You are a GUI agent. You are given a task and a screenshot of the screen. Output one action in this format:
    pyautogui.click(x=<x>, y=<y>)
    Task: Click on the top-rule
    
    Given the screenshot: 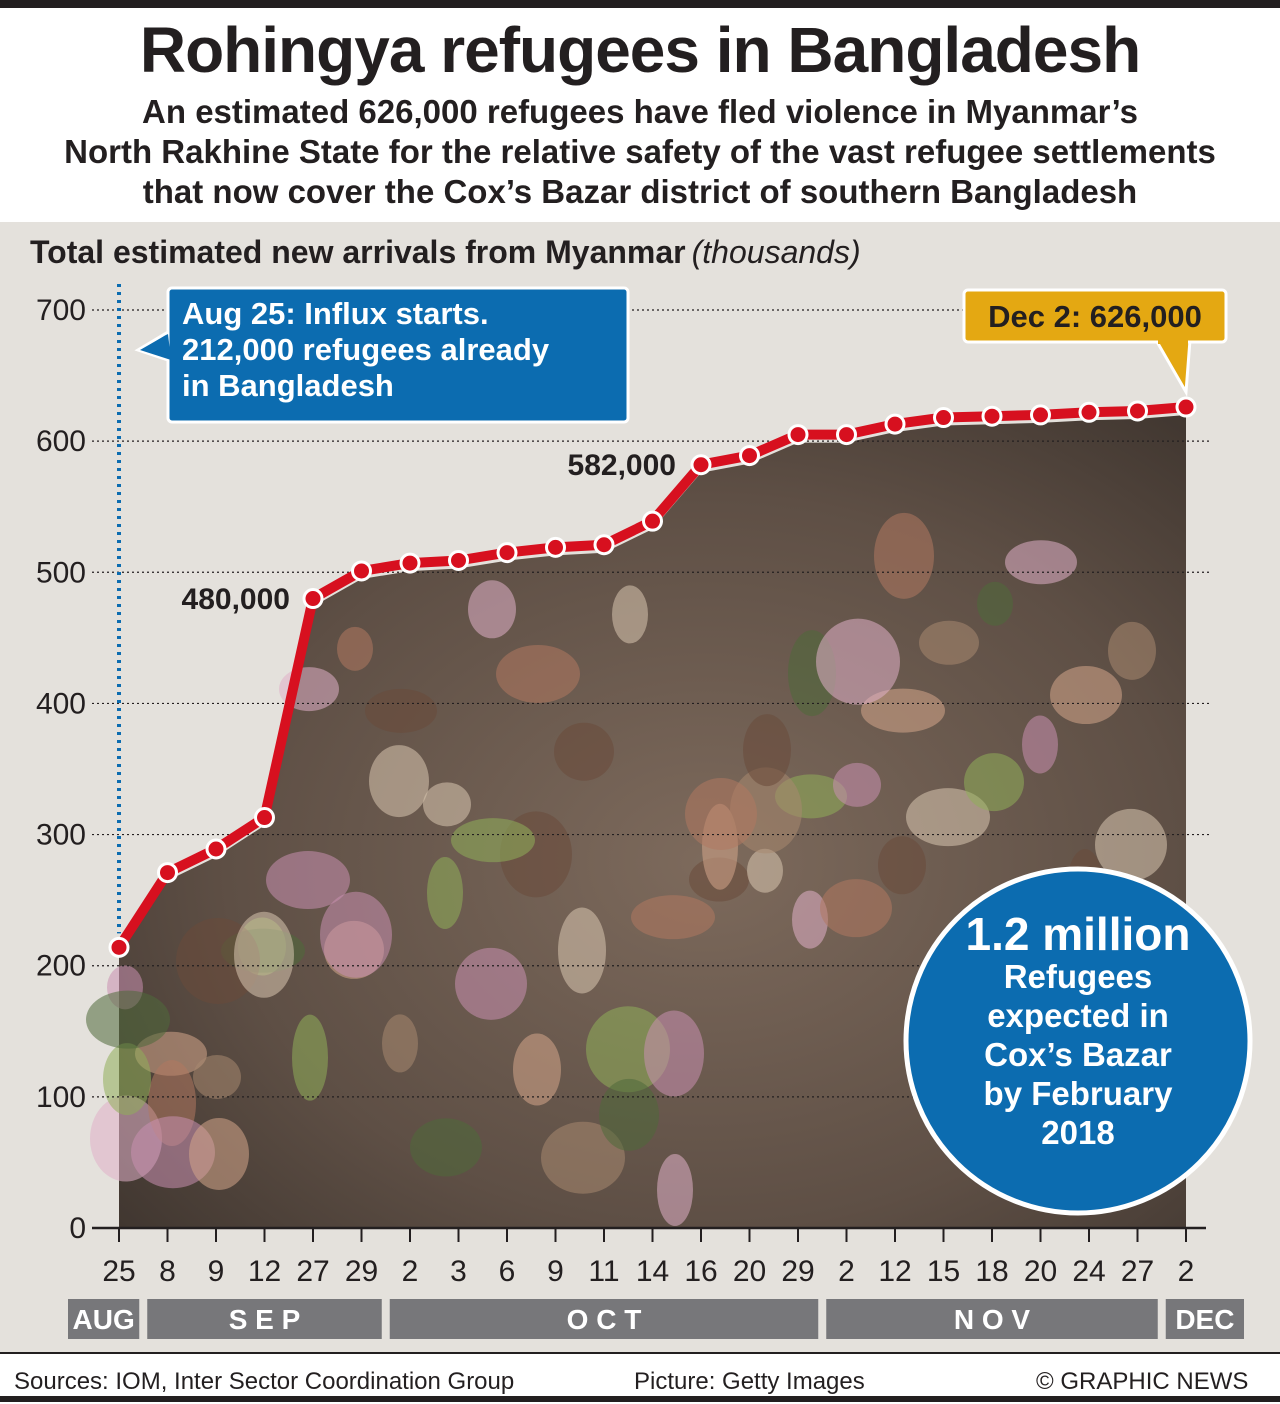 What is the action you would take?
    pyautogui.click(x=640, y=4)
    